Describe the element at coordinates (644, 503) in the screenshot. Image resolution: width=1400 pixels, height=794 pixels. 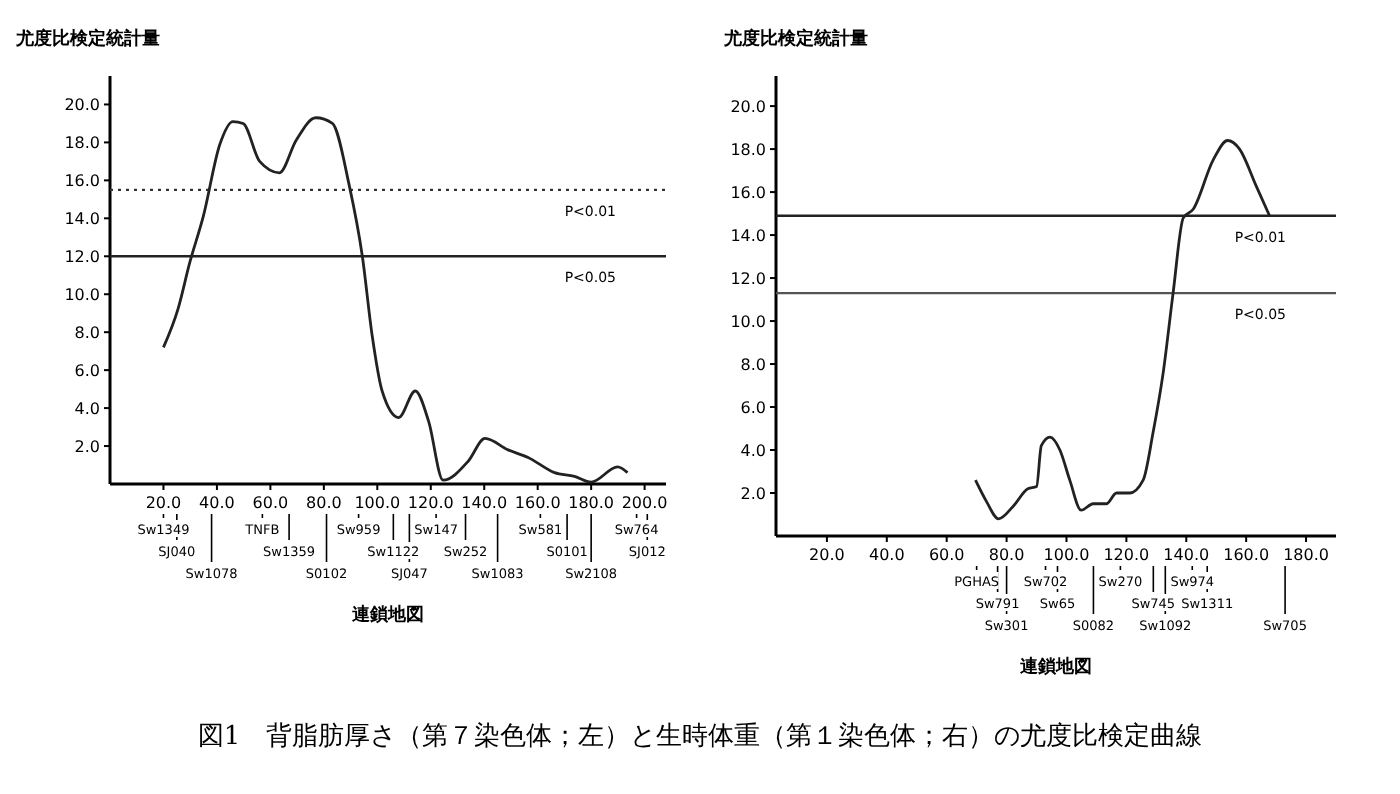
I see `x-tick-label: 200.0` at that location.